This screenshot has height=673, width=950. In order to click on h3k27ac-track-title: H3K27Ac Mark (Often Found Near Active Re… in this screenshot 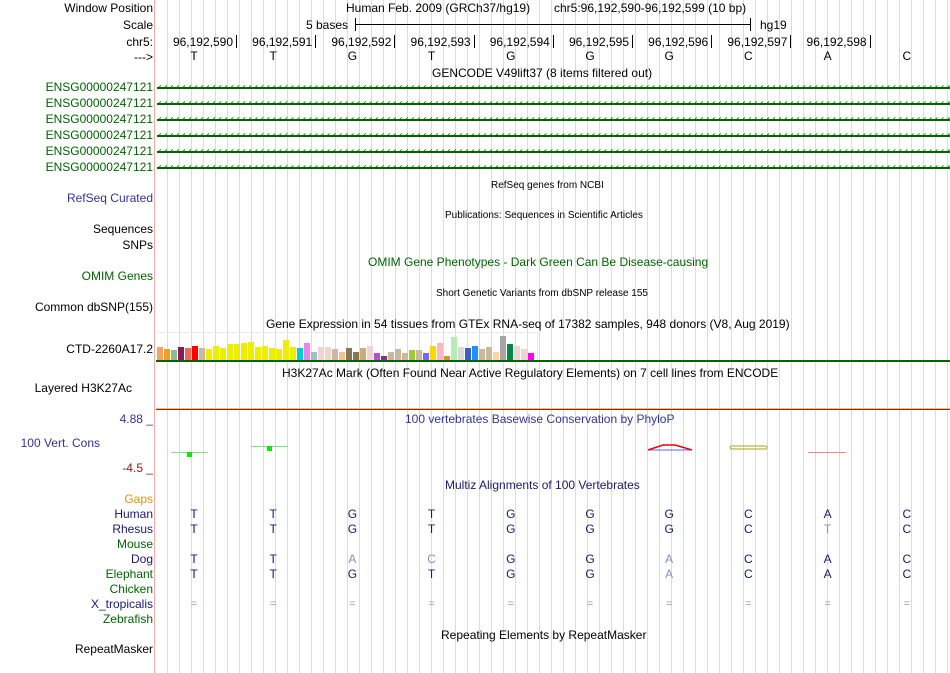, I will do `click(530, 373)`.